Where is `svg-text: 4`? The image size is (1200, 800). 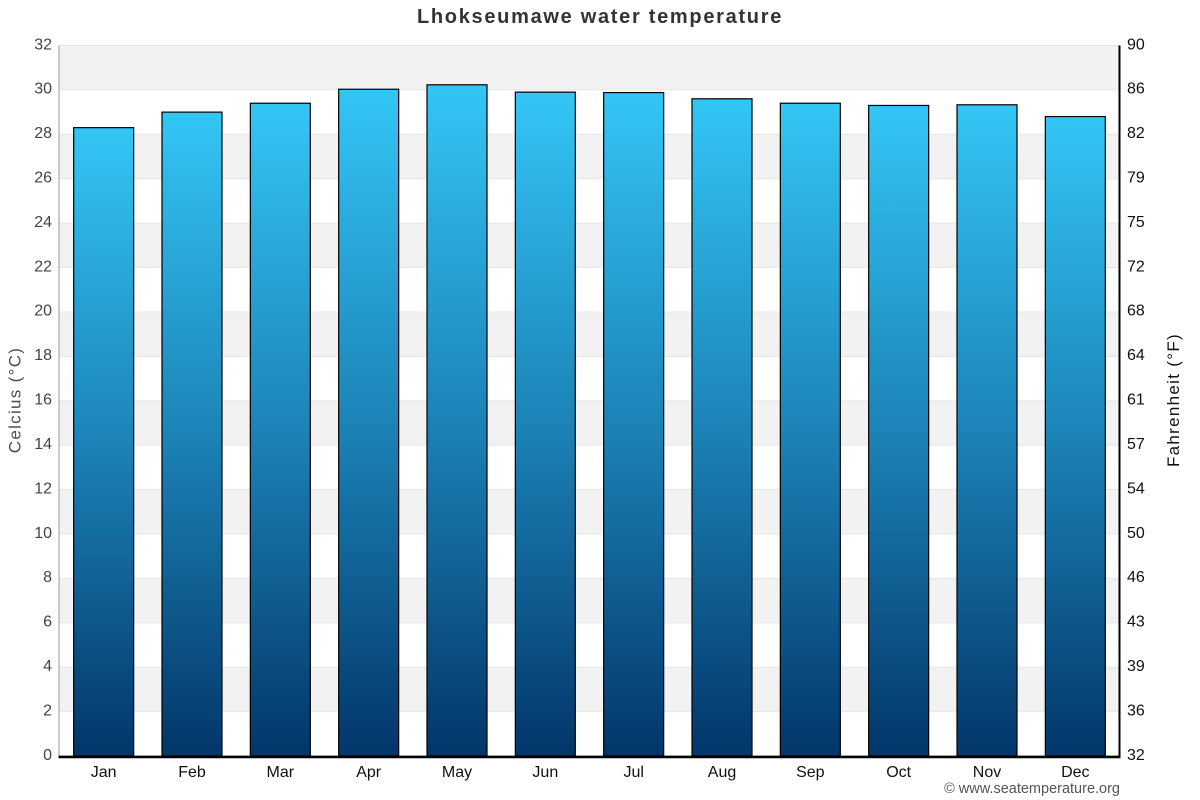 svg-text: 4 is located at coordinates (47, 666).